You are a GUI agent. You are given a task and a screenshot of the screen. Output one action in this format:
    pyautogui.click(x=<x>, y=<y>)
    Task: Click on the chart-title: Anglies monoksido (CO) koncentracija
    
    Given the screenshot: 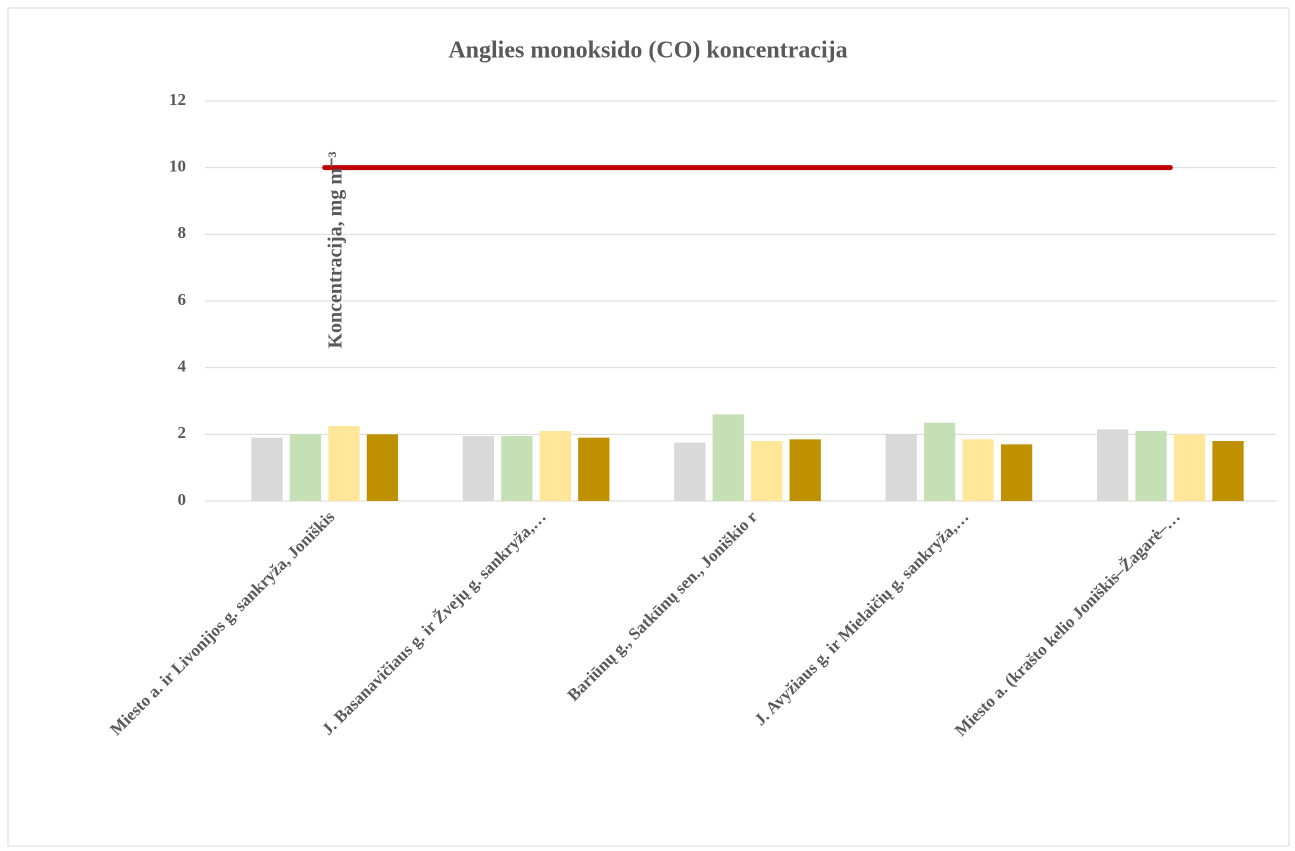 What is the action you would take?
    pyautogui.click(x=647, y=51)
    